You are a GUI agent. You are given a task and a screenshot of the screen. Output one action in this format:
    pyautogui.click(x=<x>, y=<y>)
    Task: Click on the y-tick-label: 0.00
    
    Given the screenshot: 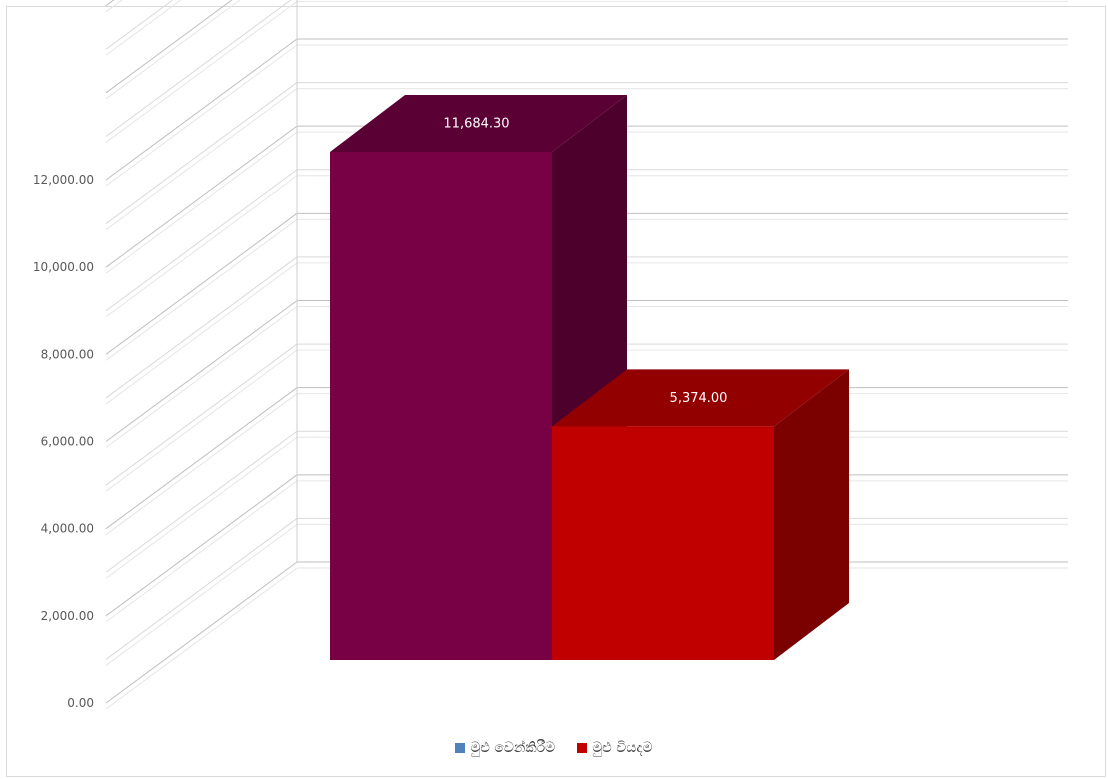 What is the action you would take?
    pyautogui.click(x=80, y=703)
    